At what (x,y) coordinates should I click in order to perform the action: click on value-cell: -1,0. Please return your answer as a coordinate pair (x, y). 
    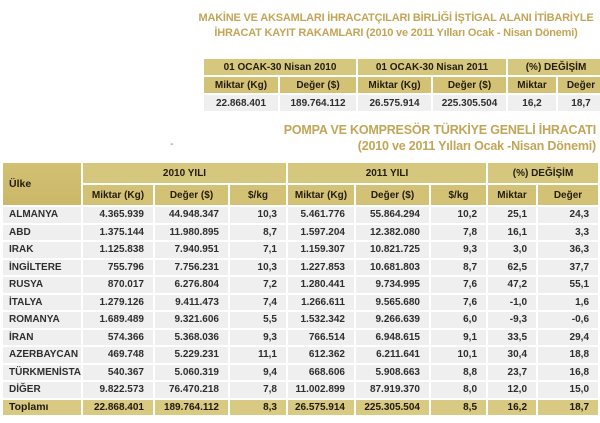
    Looking at the image, I should click on (512, 302).